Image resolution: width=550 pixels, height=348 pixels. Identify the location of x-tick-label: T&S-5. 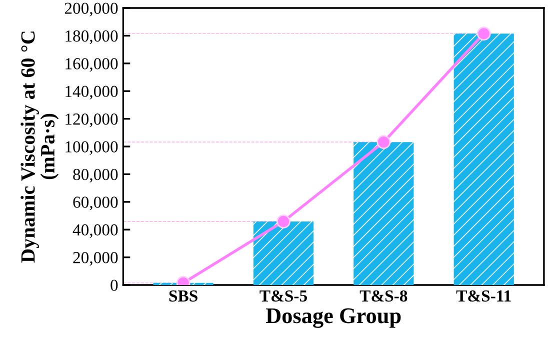
(283, 296).